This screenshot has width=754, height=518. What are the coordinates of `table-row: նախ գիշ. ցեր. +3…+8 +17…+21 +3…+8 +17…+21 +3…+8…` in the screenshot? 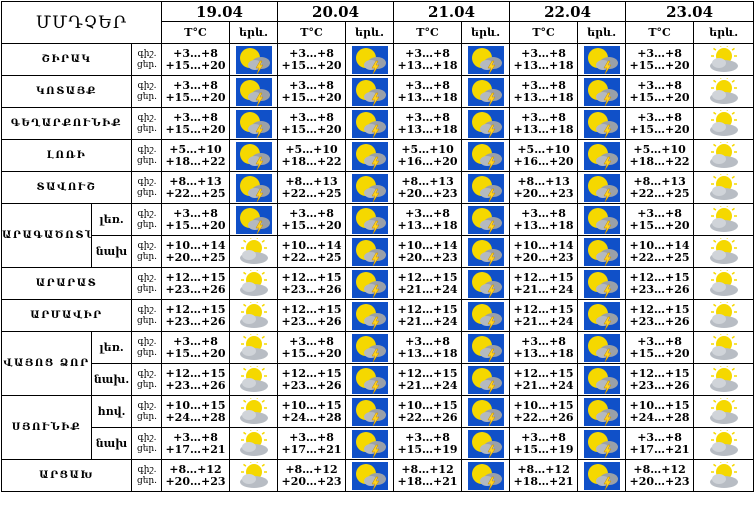 It's located at (378, 443).